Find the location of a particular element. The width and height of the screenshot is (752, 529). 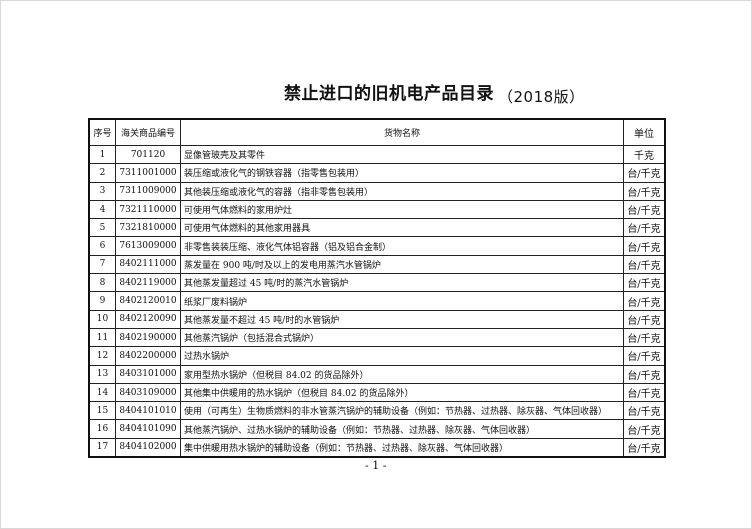

table-row: 10 8402120090 其他蒸发量不超过 45 吨/时的水管锅炉 台/千克 is located at coordinates (377, 319).